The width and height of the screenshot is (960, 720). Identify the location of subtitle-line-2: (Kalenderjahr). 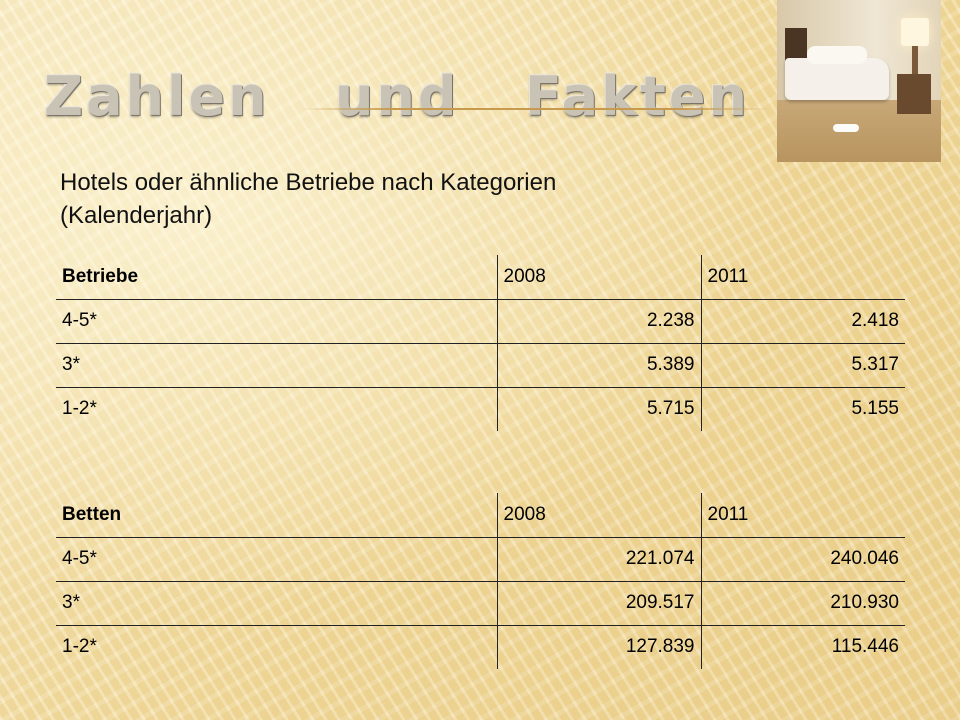
(136, 215).